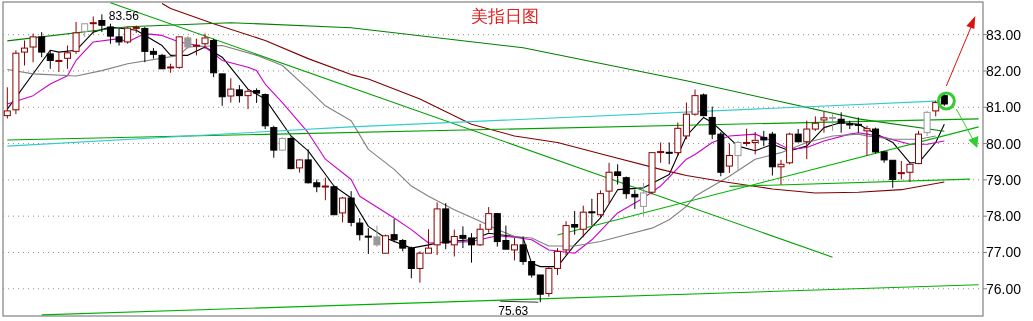  Describe the element at coordinates (513, 311) in the screenshot. I see `annotation: 75.63` at that location.